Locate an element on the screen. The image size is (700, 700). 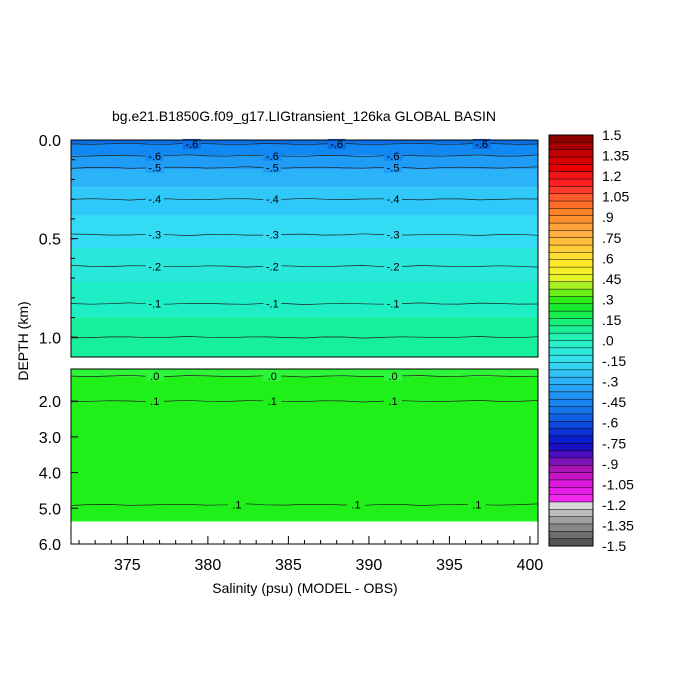
colorbar-label: 1.05 is located at coordinates (615, 197).